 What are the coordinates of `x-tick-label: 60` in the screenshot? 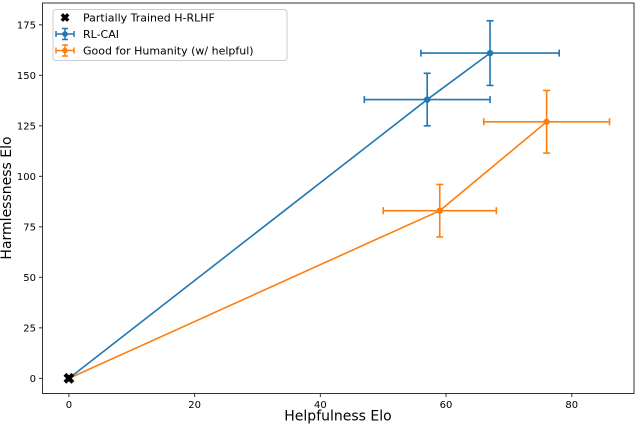 It's located at (446, 405).